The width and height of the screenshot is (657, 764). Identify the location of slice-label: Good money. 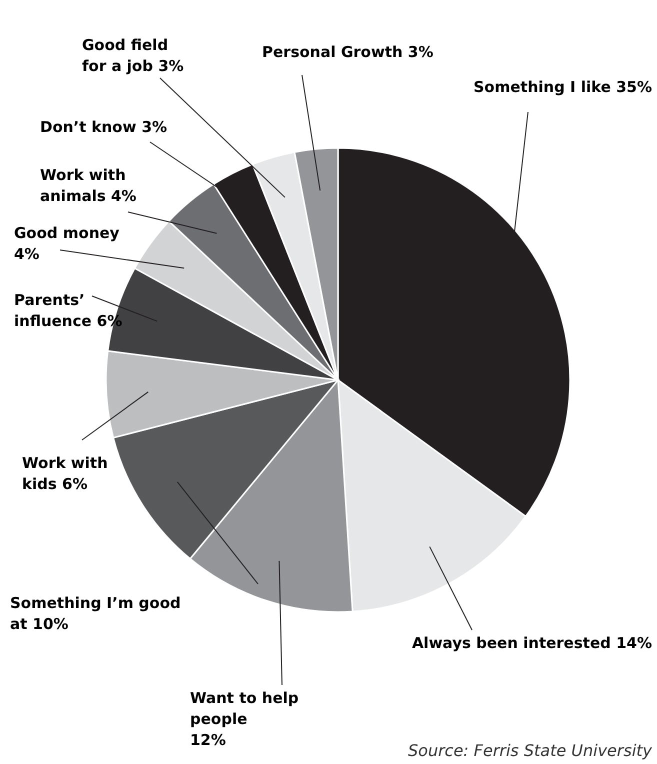
(67, 233).